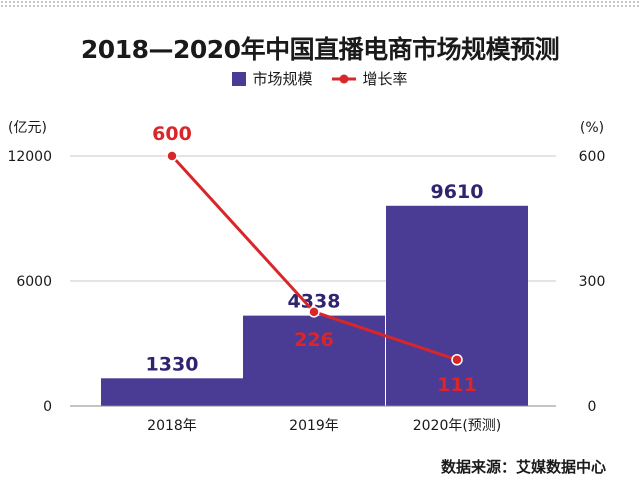 This screenshot has height=490, width=640. Describe the element at coordinates (592, 128) in the screenshot. I see `y-right-axis-label: (%)` at that location.